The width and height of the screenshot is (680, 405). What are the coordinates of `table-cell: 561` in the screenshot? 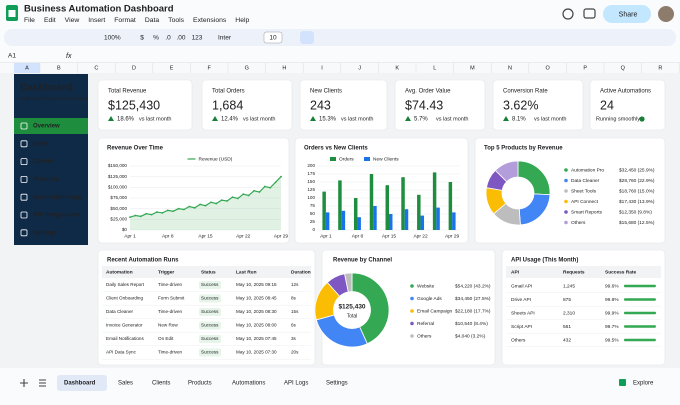 It's located at (567, 327).